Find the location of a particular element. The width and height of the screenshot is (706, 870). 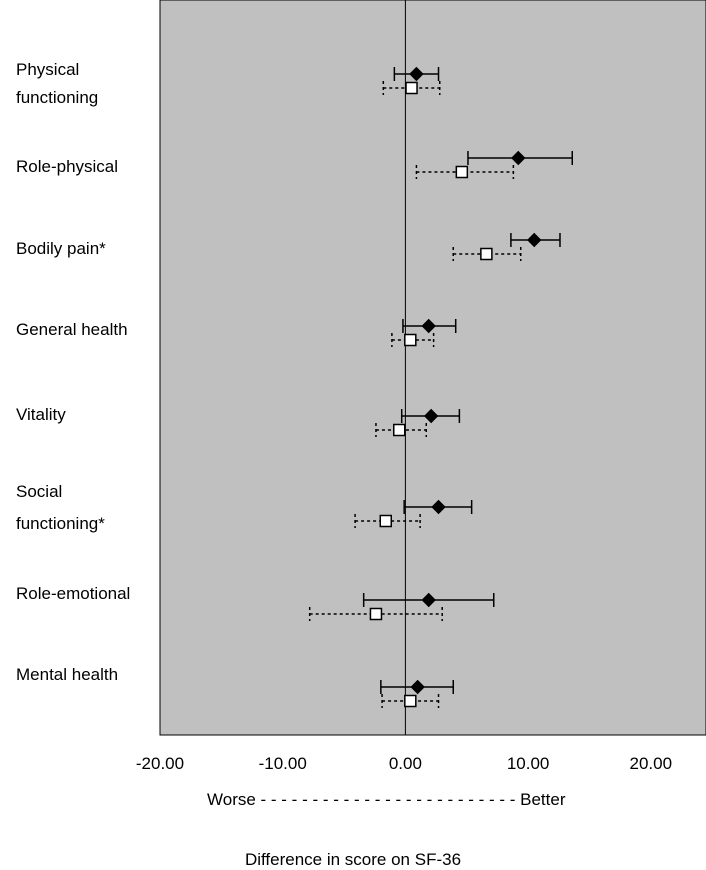

category-label-5-0: Social is located at coordinates (39, 491).